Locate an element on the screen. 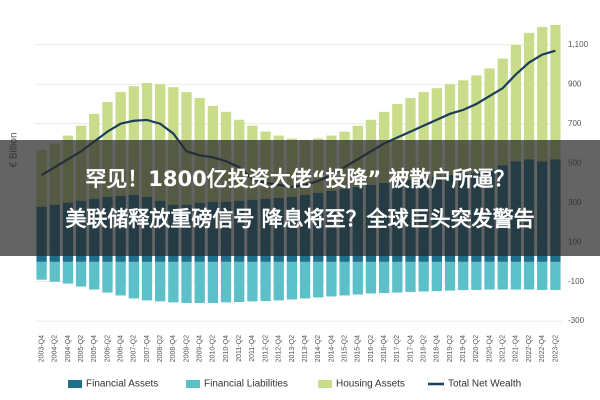 The height and width of the screenshot is (400, 600). x-tick-label: 2021-Q2 is located at coordinates (503, 348).